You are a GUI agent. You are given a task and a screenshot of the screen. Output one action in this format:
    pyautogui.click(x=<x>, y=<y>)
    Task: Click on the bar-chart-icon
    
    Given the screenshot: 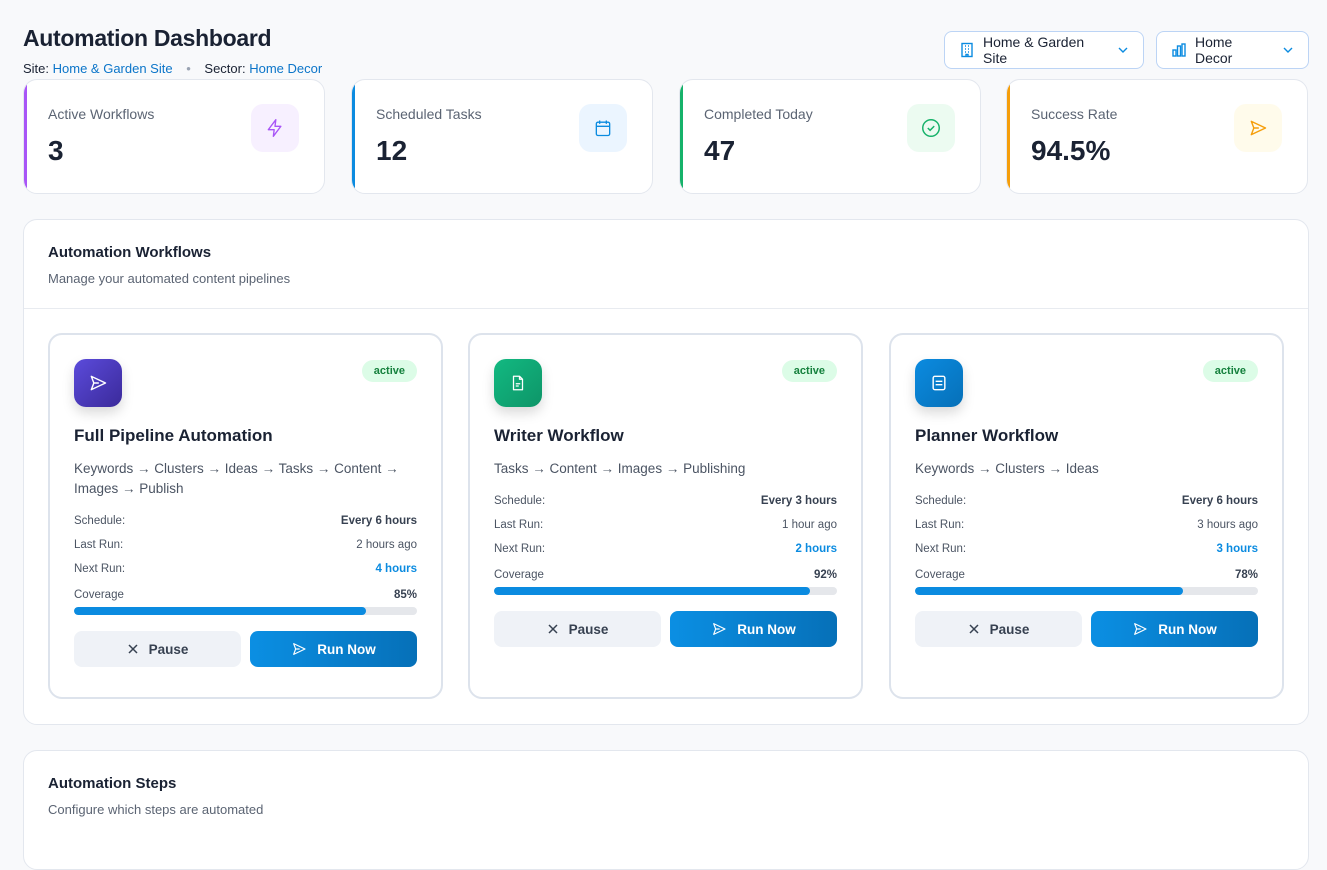 What is the action you would take?
    pyautogui.click(x=1179, y=50)
    